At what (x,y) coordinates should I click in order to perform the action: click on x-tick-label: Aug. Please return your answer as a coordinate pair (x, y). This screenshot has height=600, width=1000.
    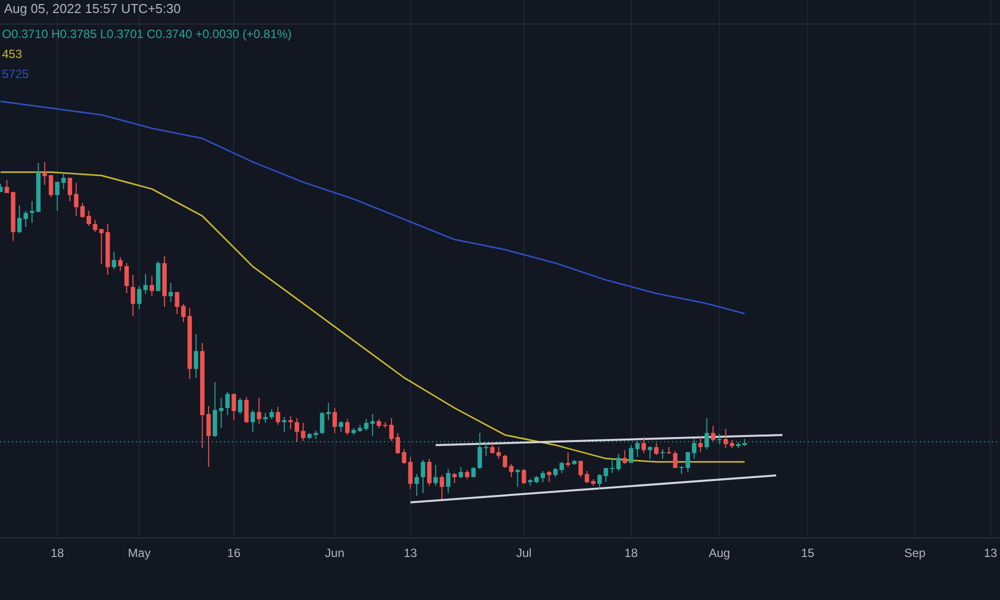
    Looking at the image, I should click on (719, 553).